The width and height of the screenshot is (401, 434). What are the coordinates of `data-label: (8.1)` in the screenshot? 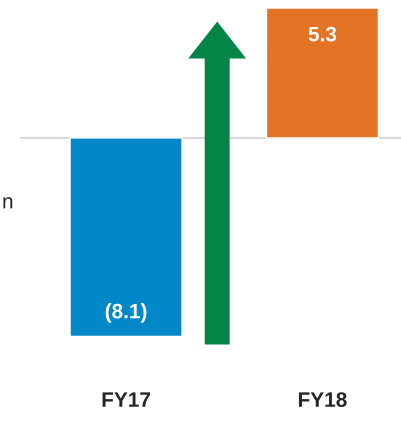 It's located at (126, 313).